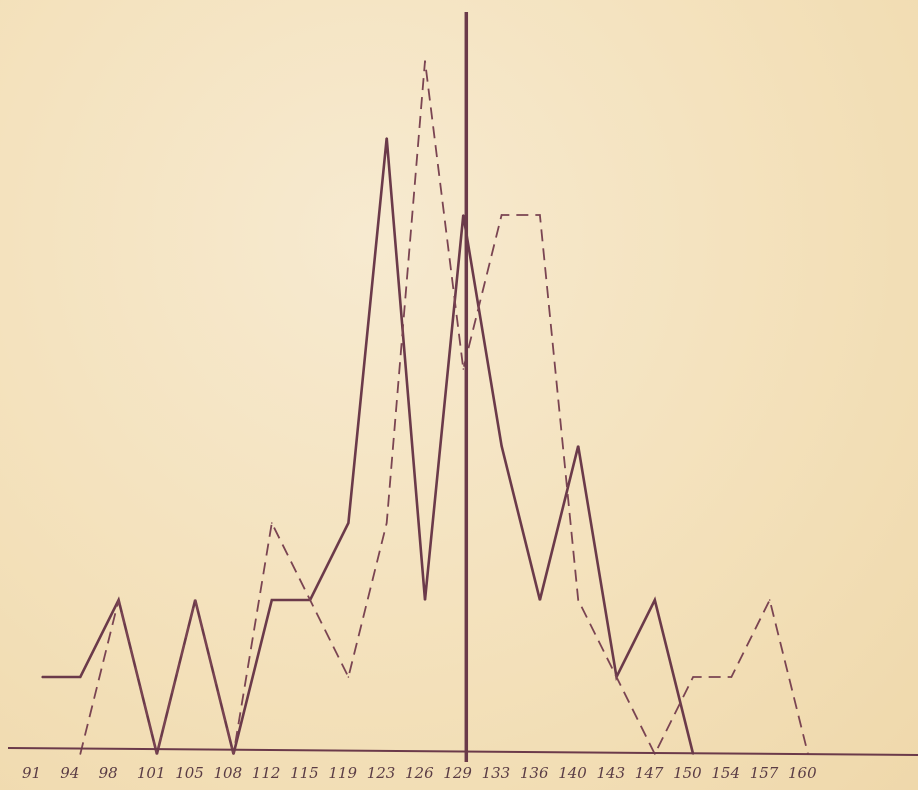 The height and width of the screenshot is (790, 918). What do you see at coordinates (649, 773) in the screenshot?
I see `x-tick-label-147: 147` at bounding box center [649, 773].